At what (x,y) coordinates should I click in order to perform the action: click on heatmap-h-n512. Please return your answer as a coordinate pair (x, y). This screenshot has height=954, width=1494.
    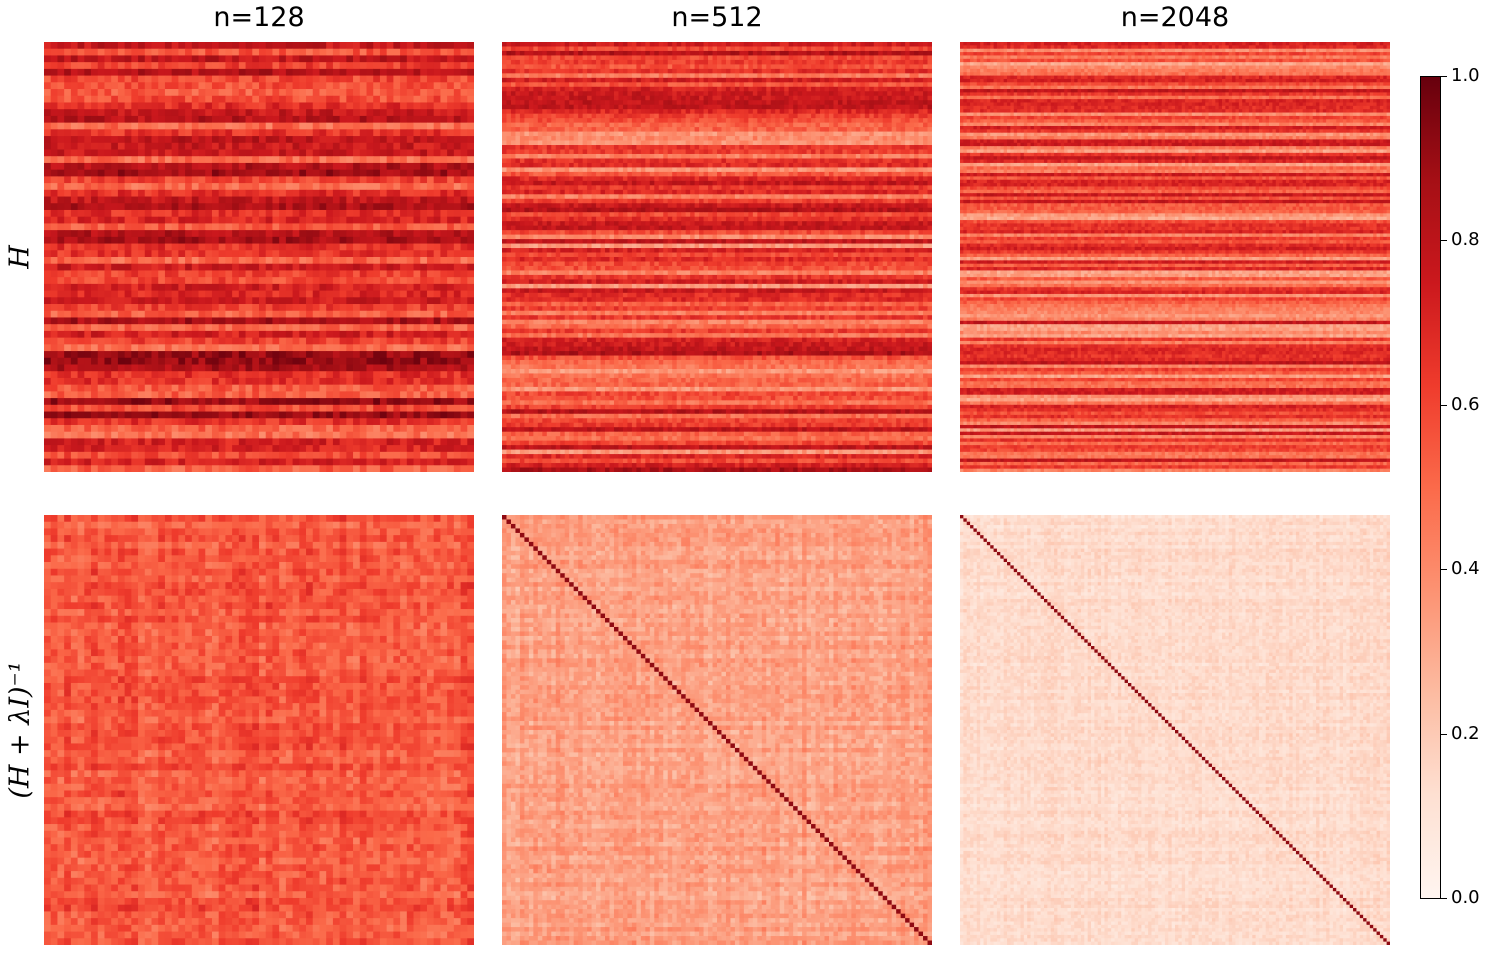
    Looking at the image, I should click on (717, 257).